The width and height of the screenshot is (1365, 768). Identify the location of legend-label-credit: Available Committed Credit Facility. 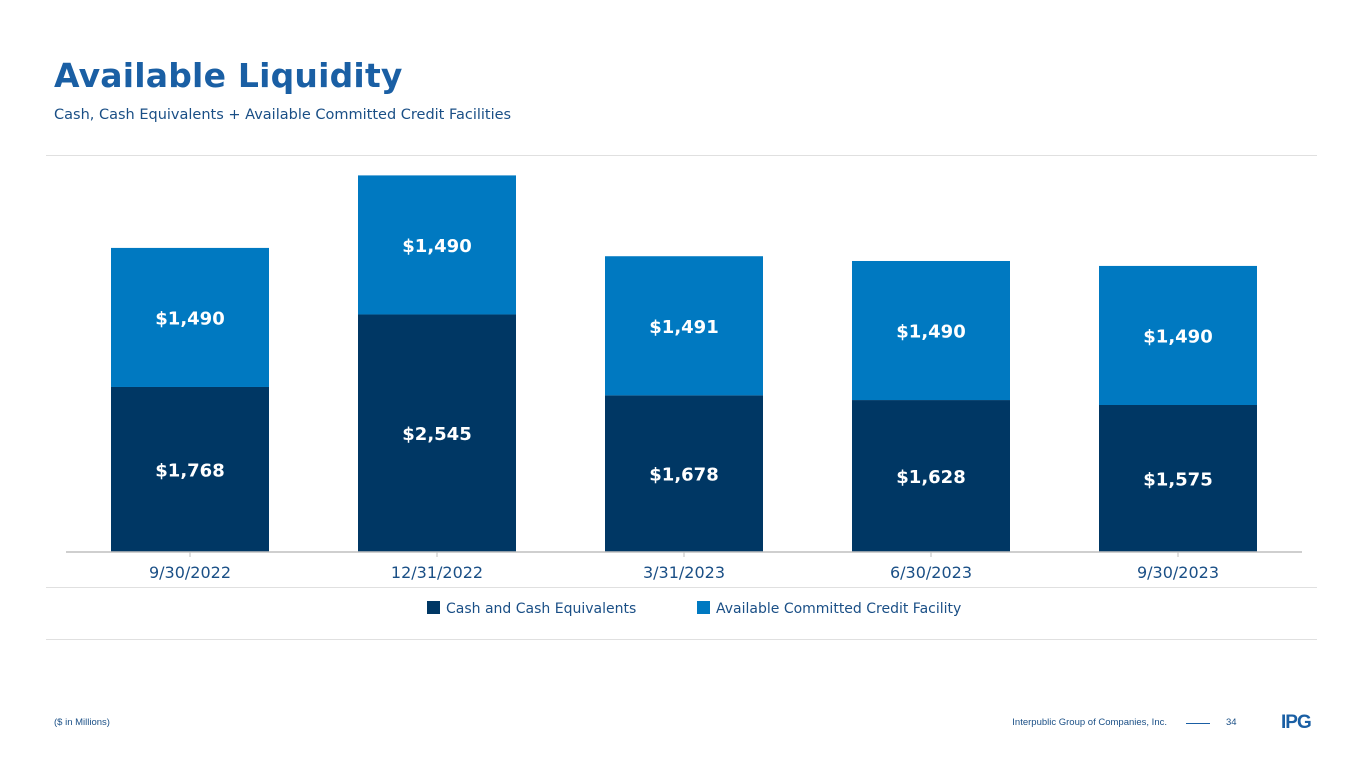
(839, 609).